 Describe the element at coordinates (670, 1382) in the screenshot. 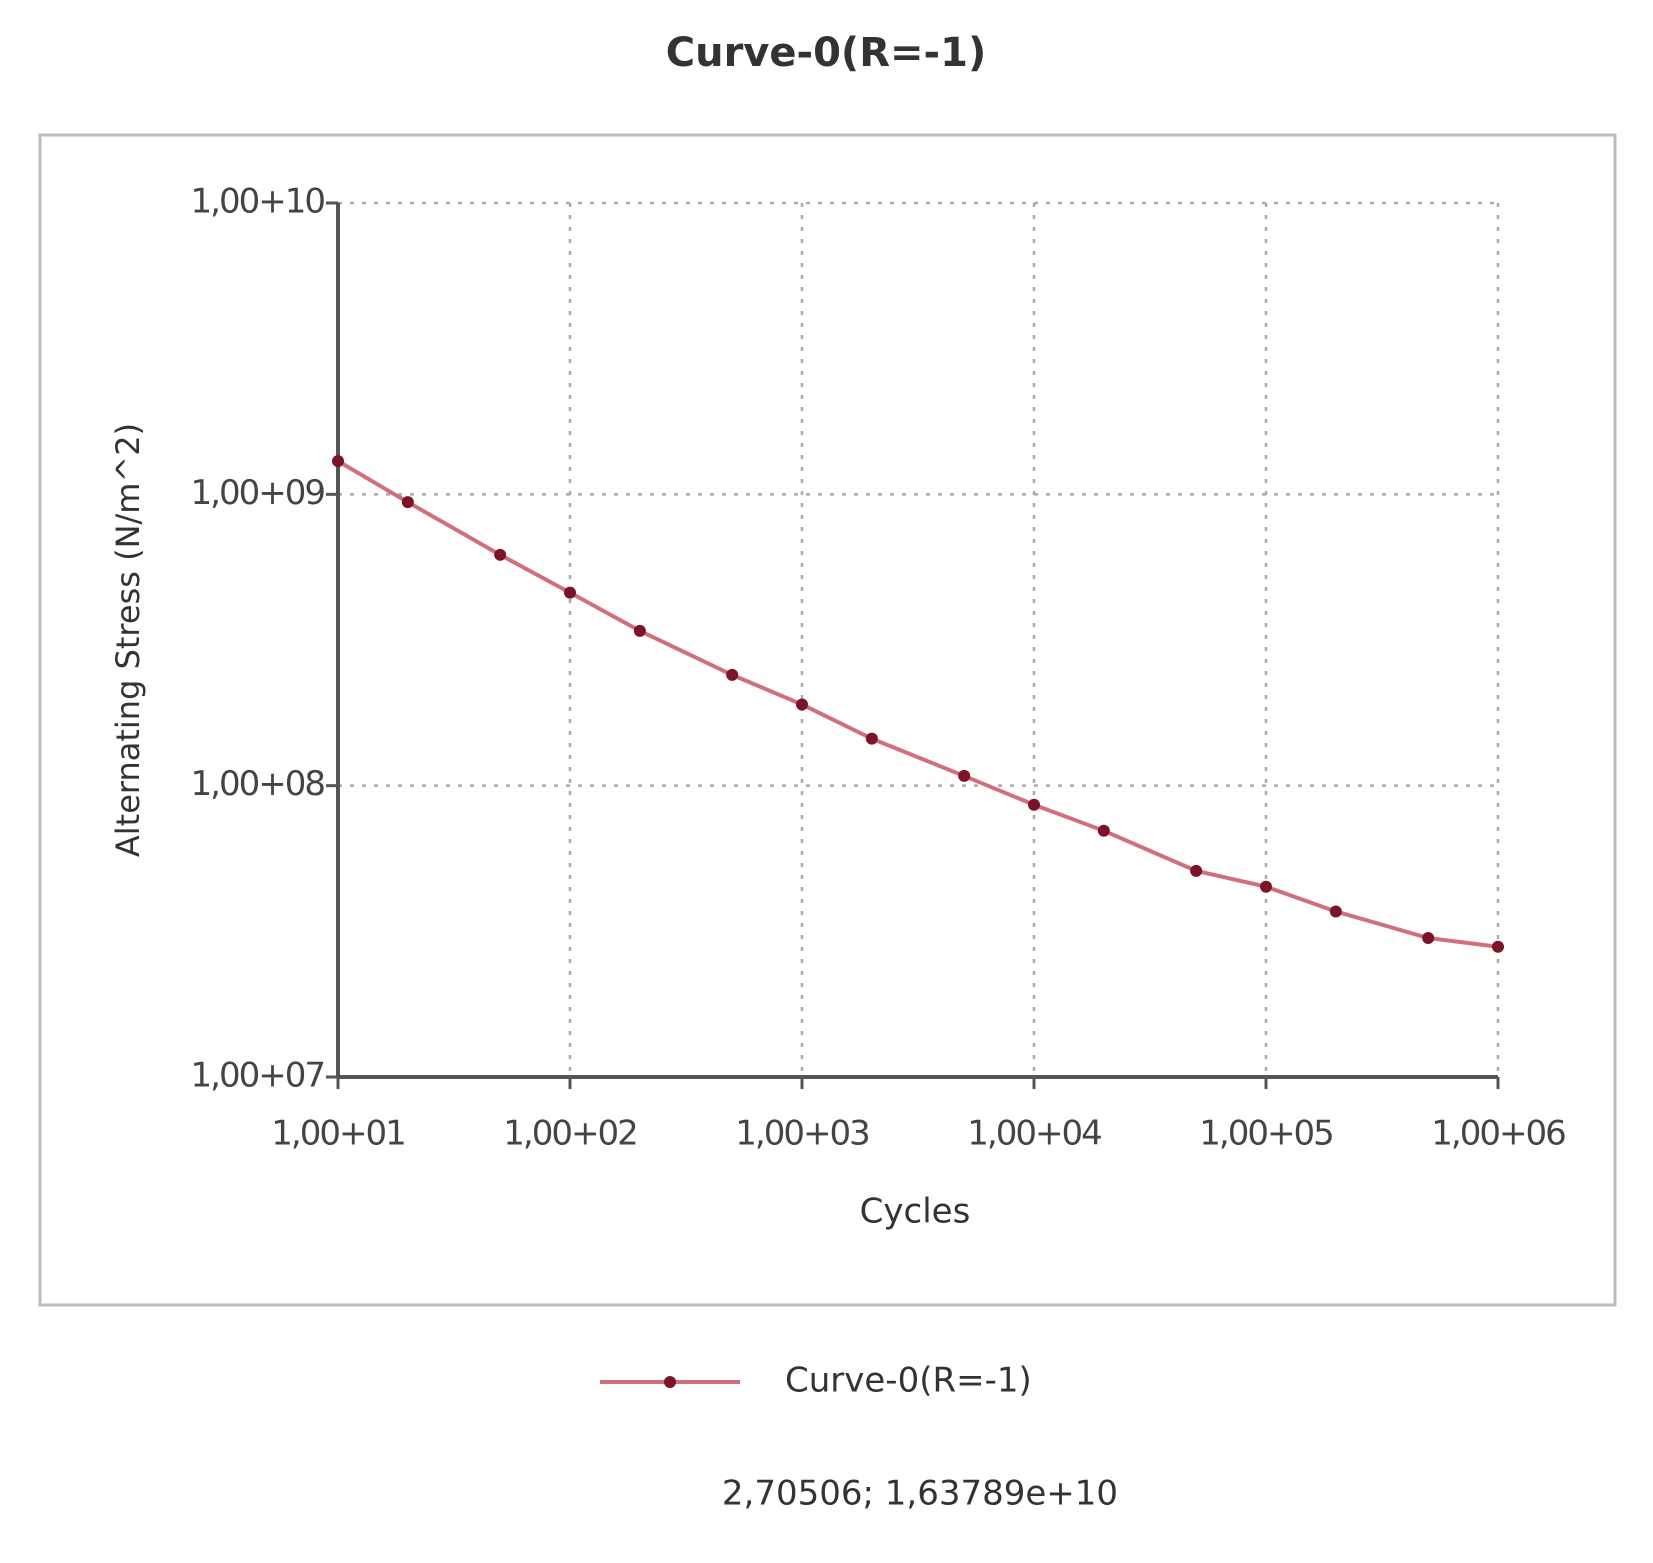

I see `legend-marker` at that location.